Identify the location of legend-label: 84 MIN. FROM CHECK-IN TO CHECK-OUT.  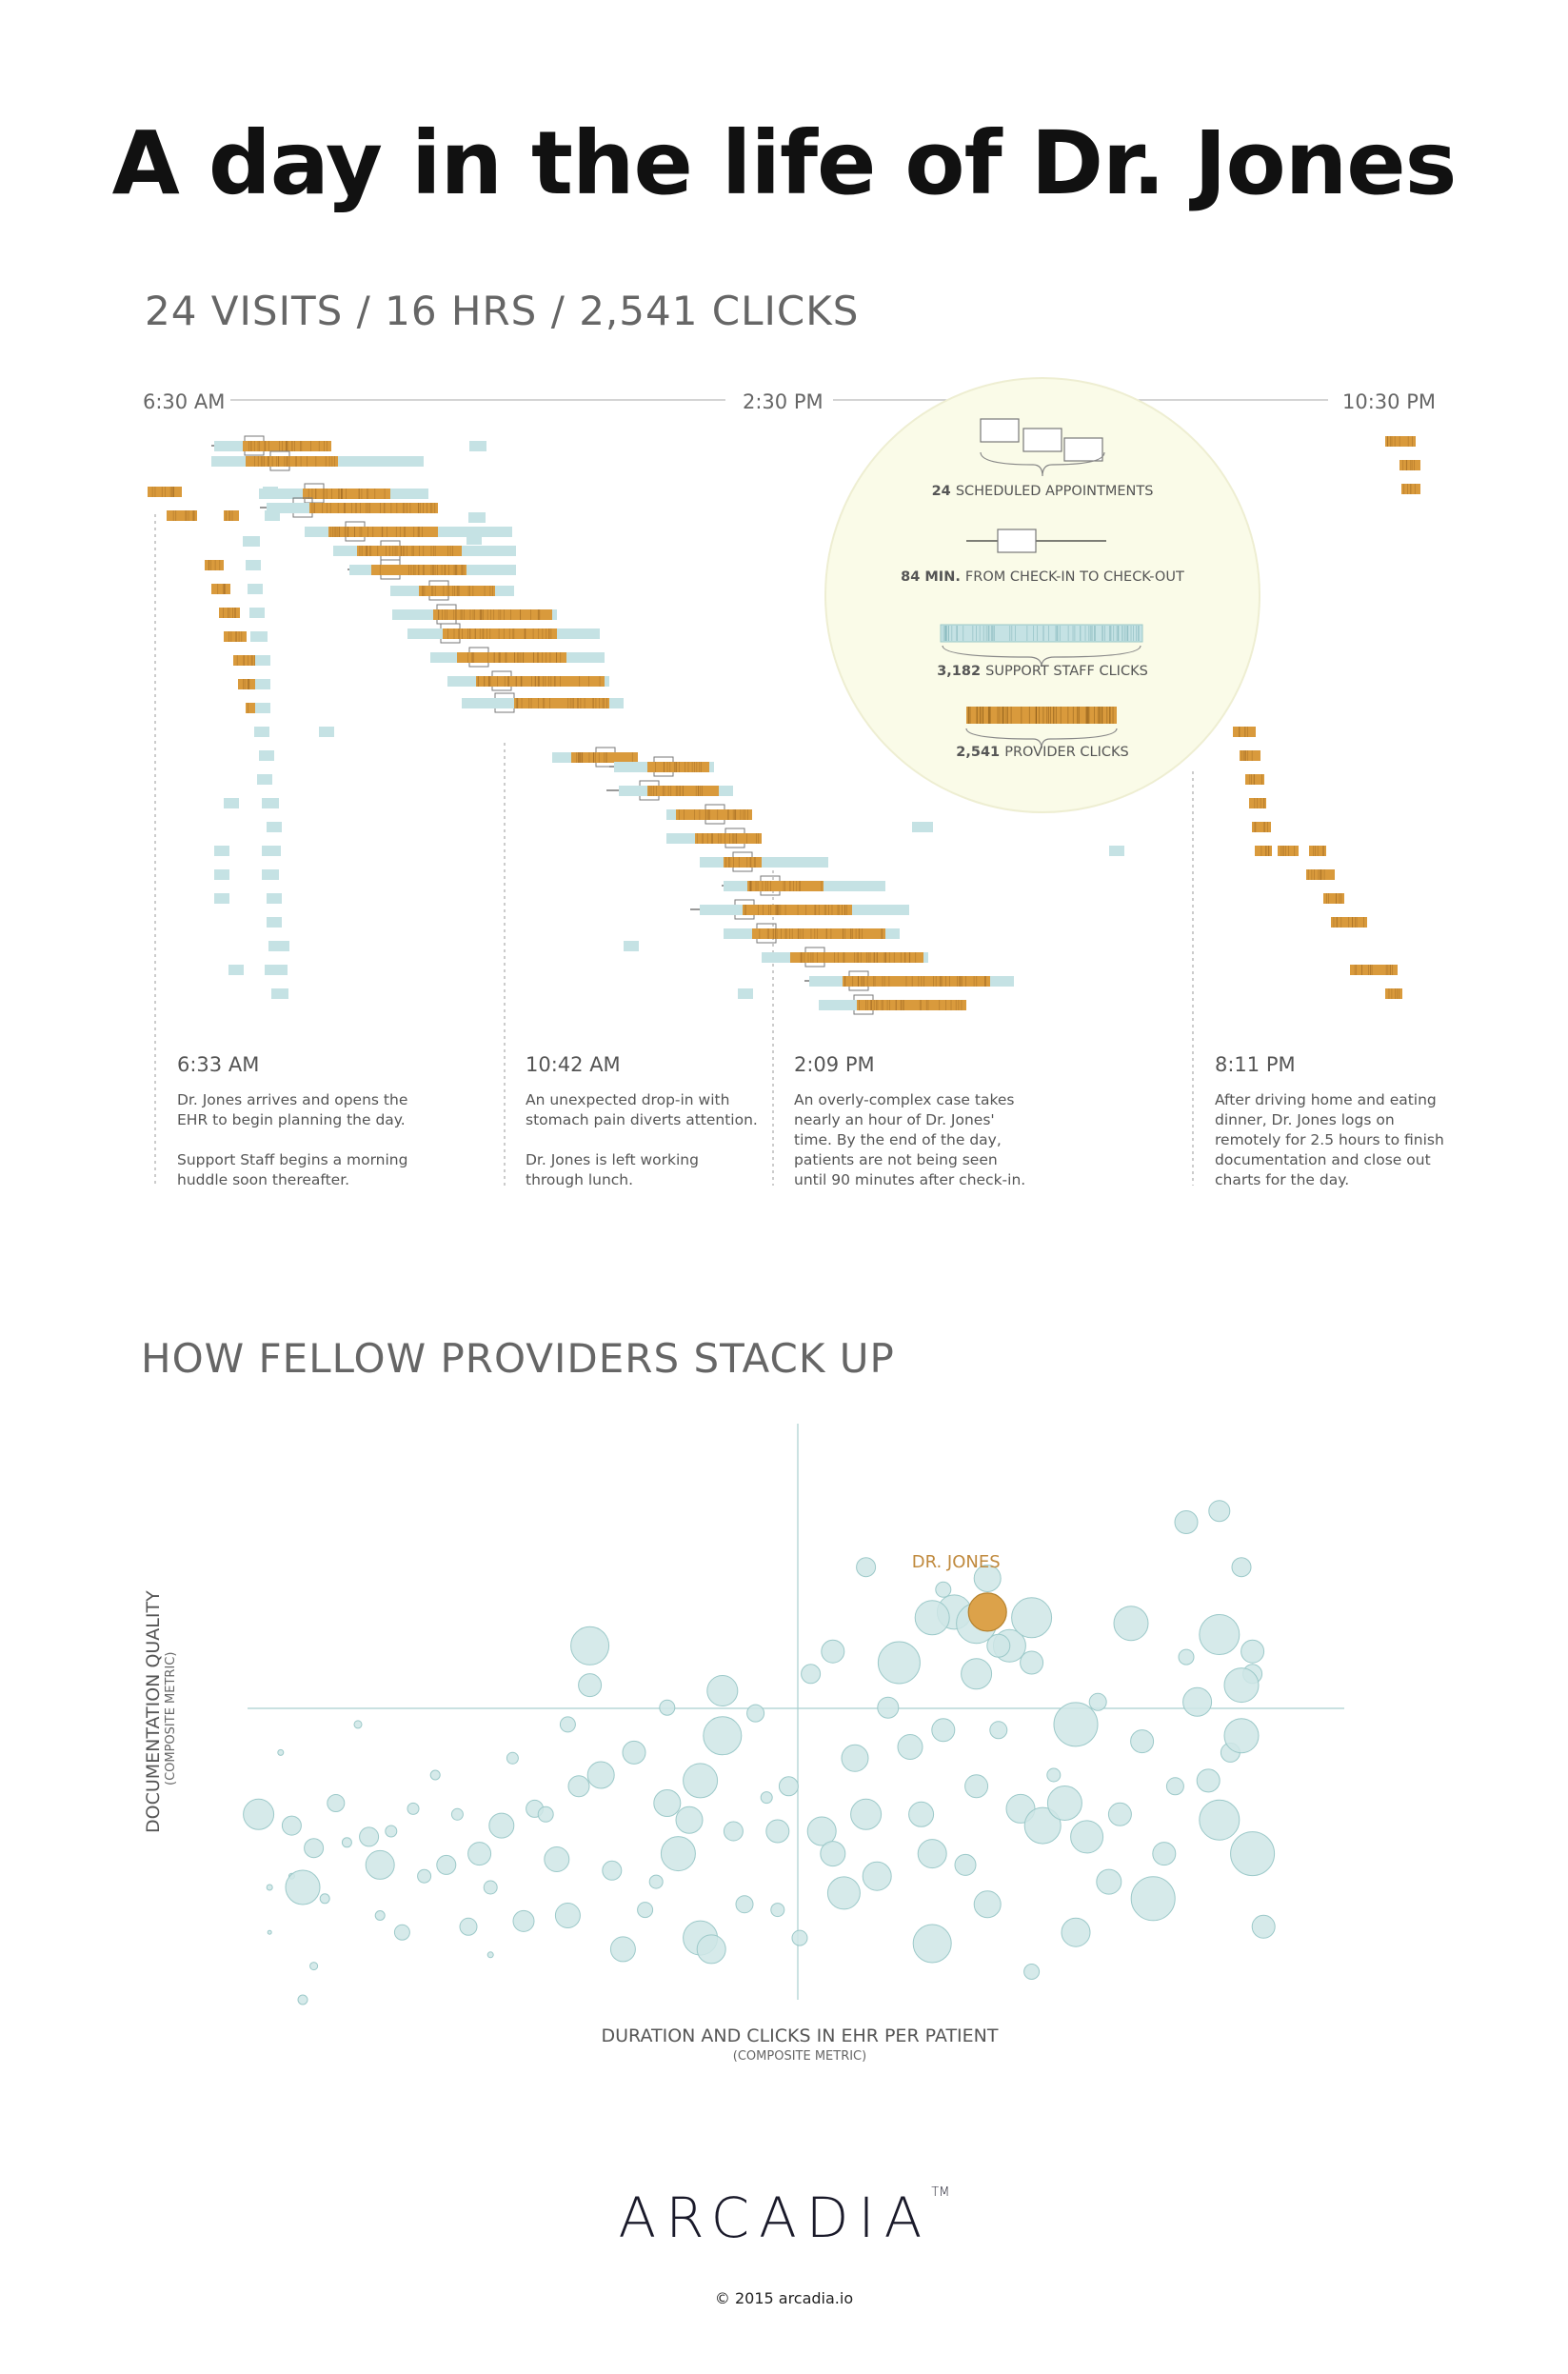
(1043, 577).